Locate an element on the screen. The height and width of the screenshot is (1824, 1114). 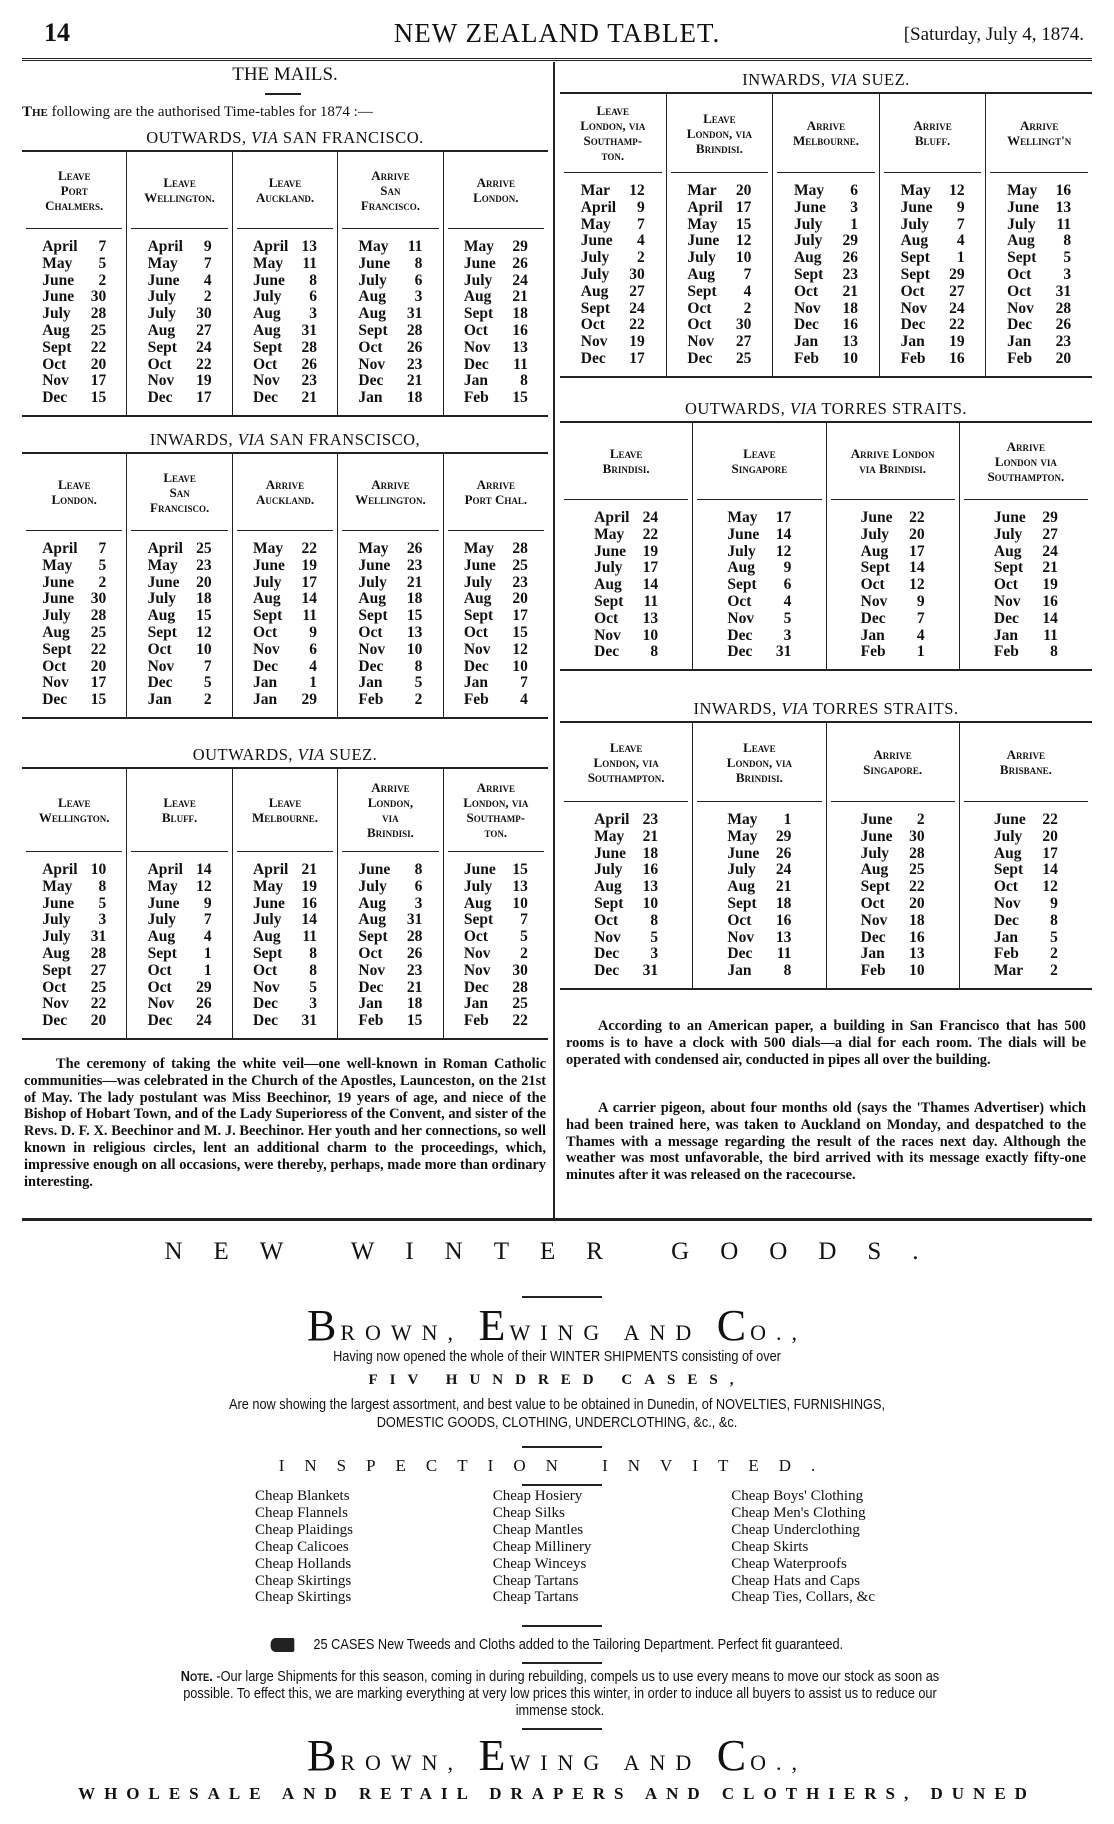
date-cell: Nov 18 is located at coordinates (825, 308).